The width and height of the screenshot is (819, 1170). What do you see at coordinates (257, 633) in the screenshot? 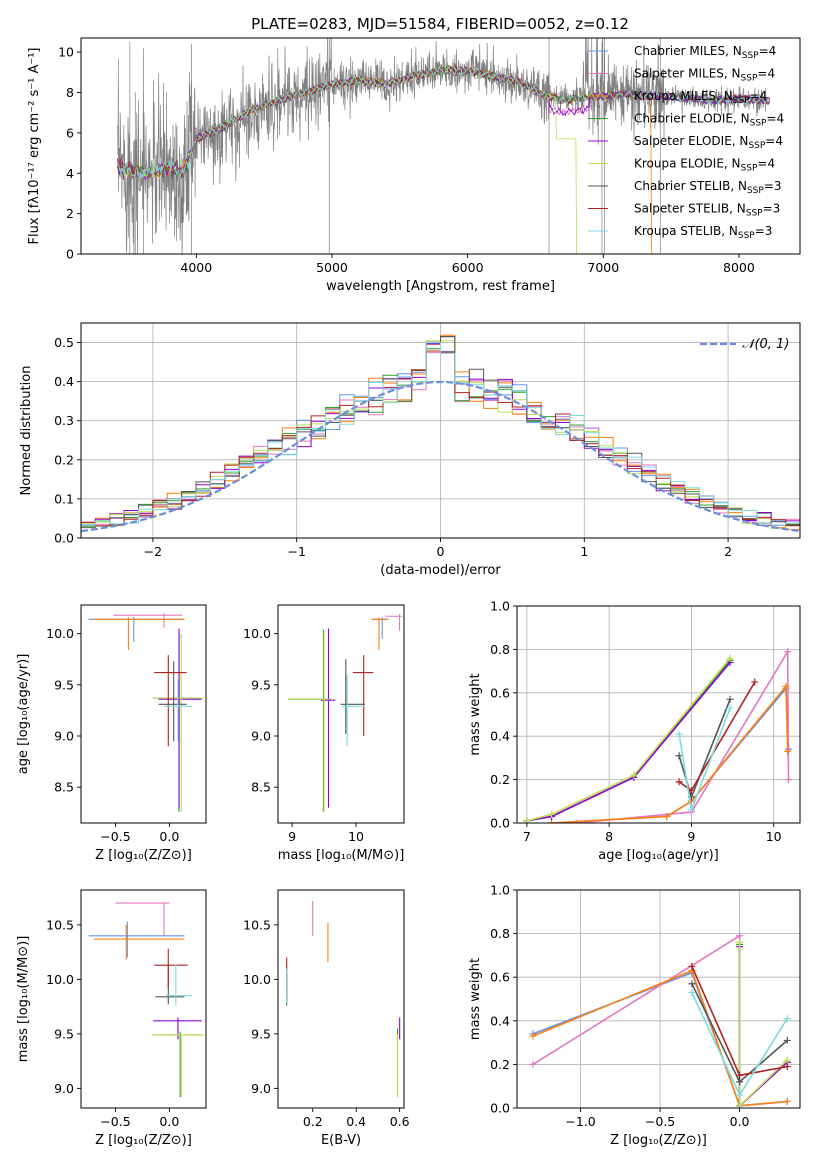
I see `y-tick-label: 10.0` at bounding box center [257, 633].